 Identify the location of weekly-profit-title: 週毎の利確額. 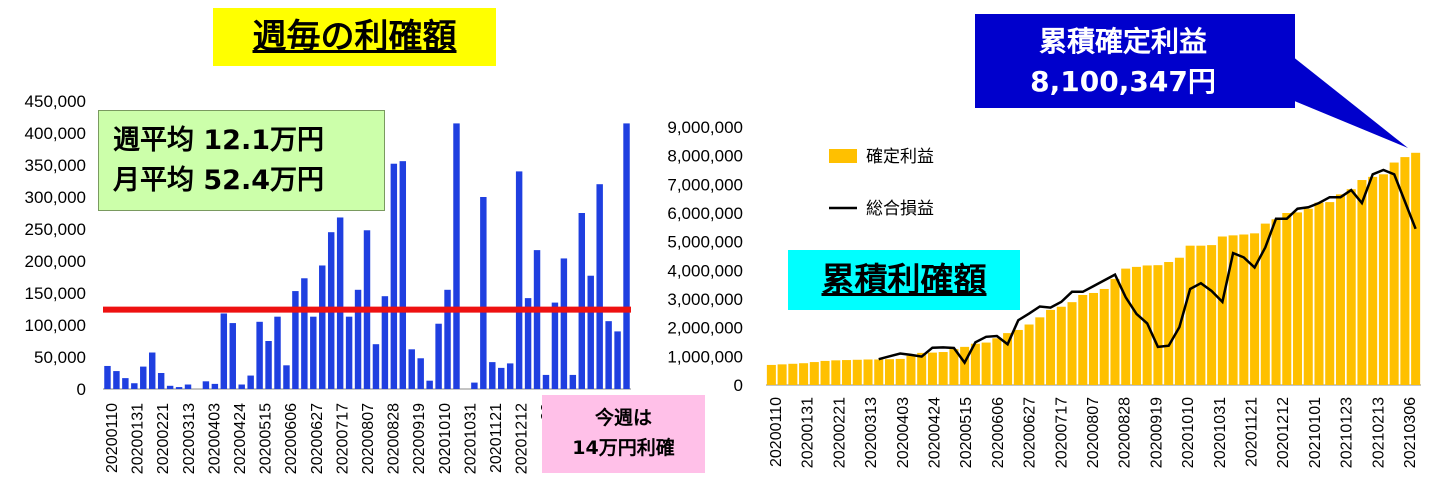
(354, 37).